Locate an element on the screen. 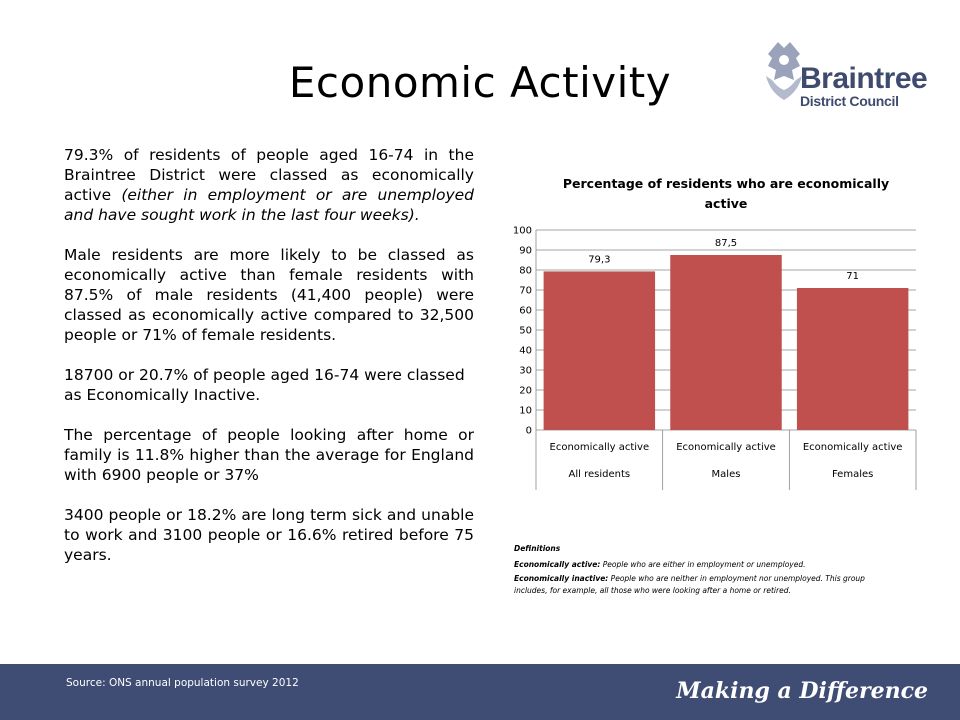  tagline: Making a Difference is located at coordinates (802, 691).